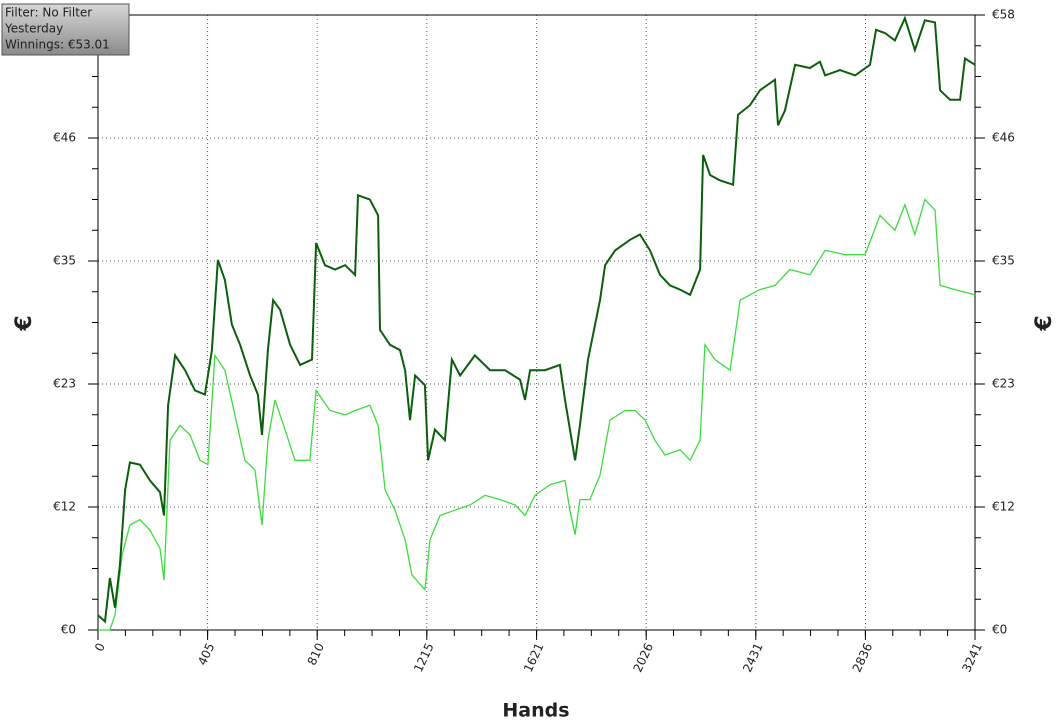  What do you see at coordinates (65, 29) in the screenshot?
I see `info-box` at bounding box center [65, 29].